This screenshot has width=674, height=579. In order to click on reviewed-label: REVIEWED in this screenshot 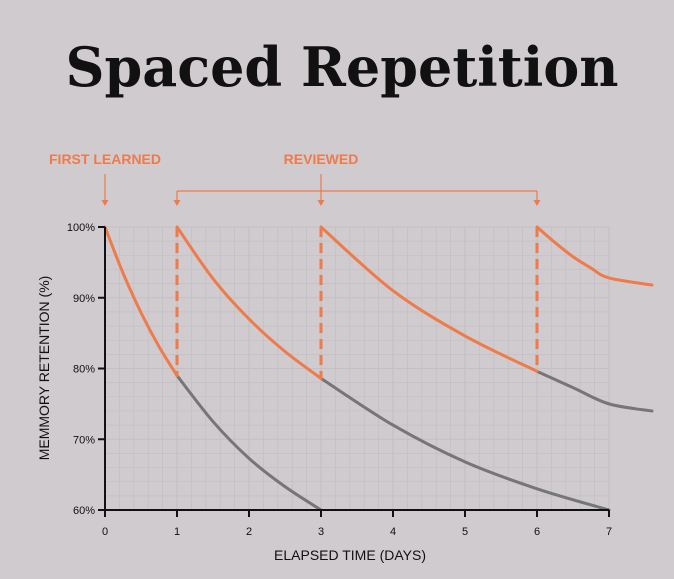, I will do `click(321, 159)`.